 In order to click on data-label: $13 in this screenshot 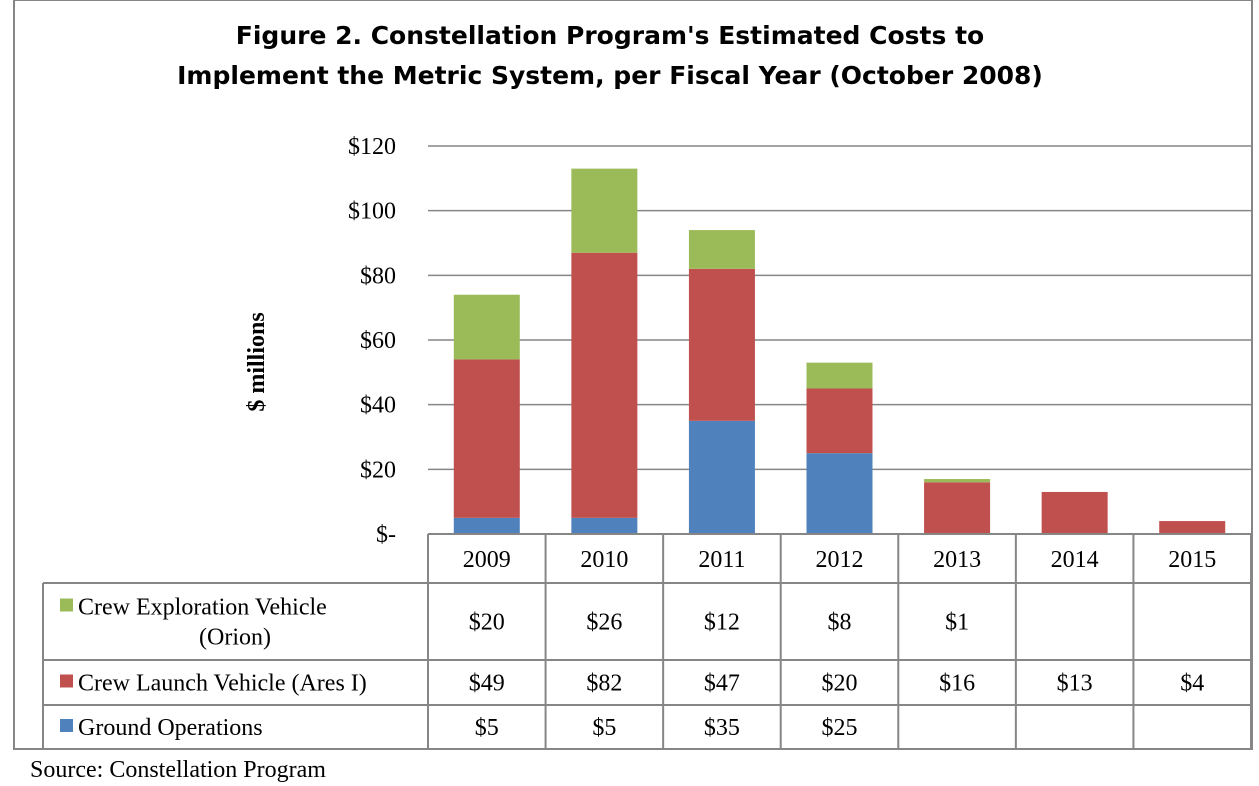, I will do `click(1075, 684)`.